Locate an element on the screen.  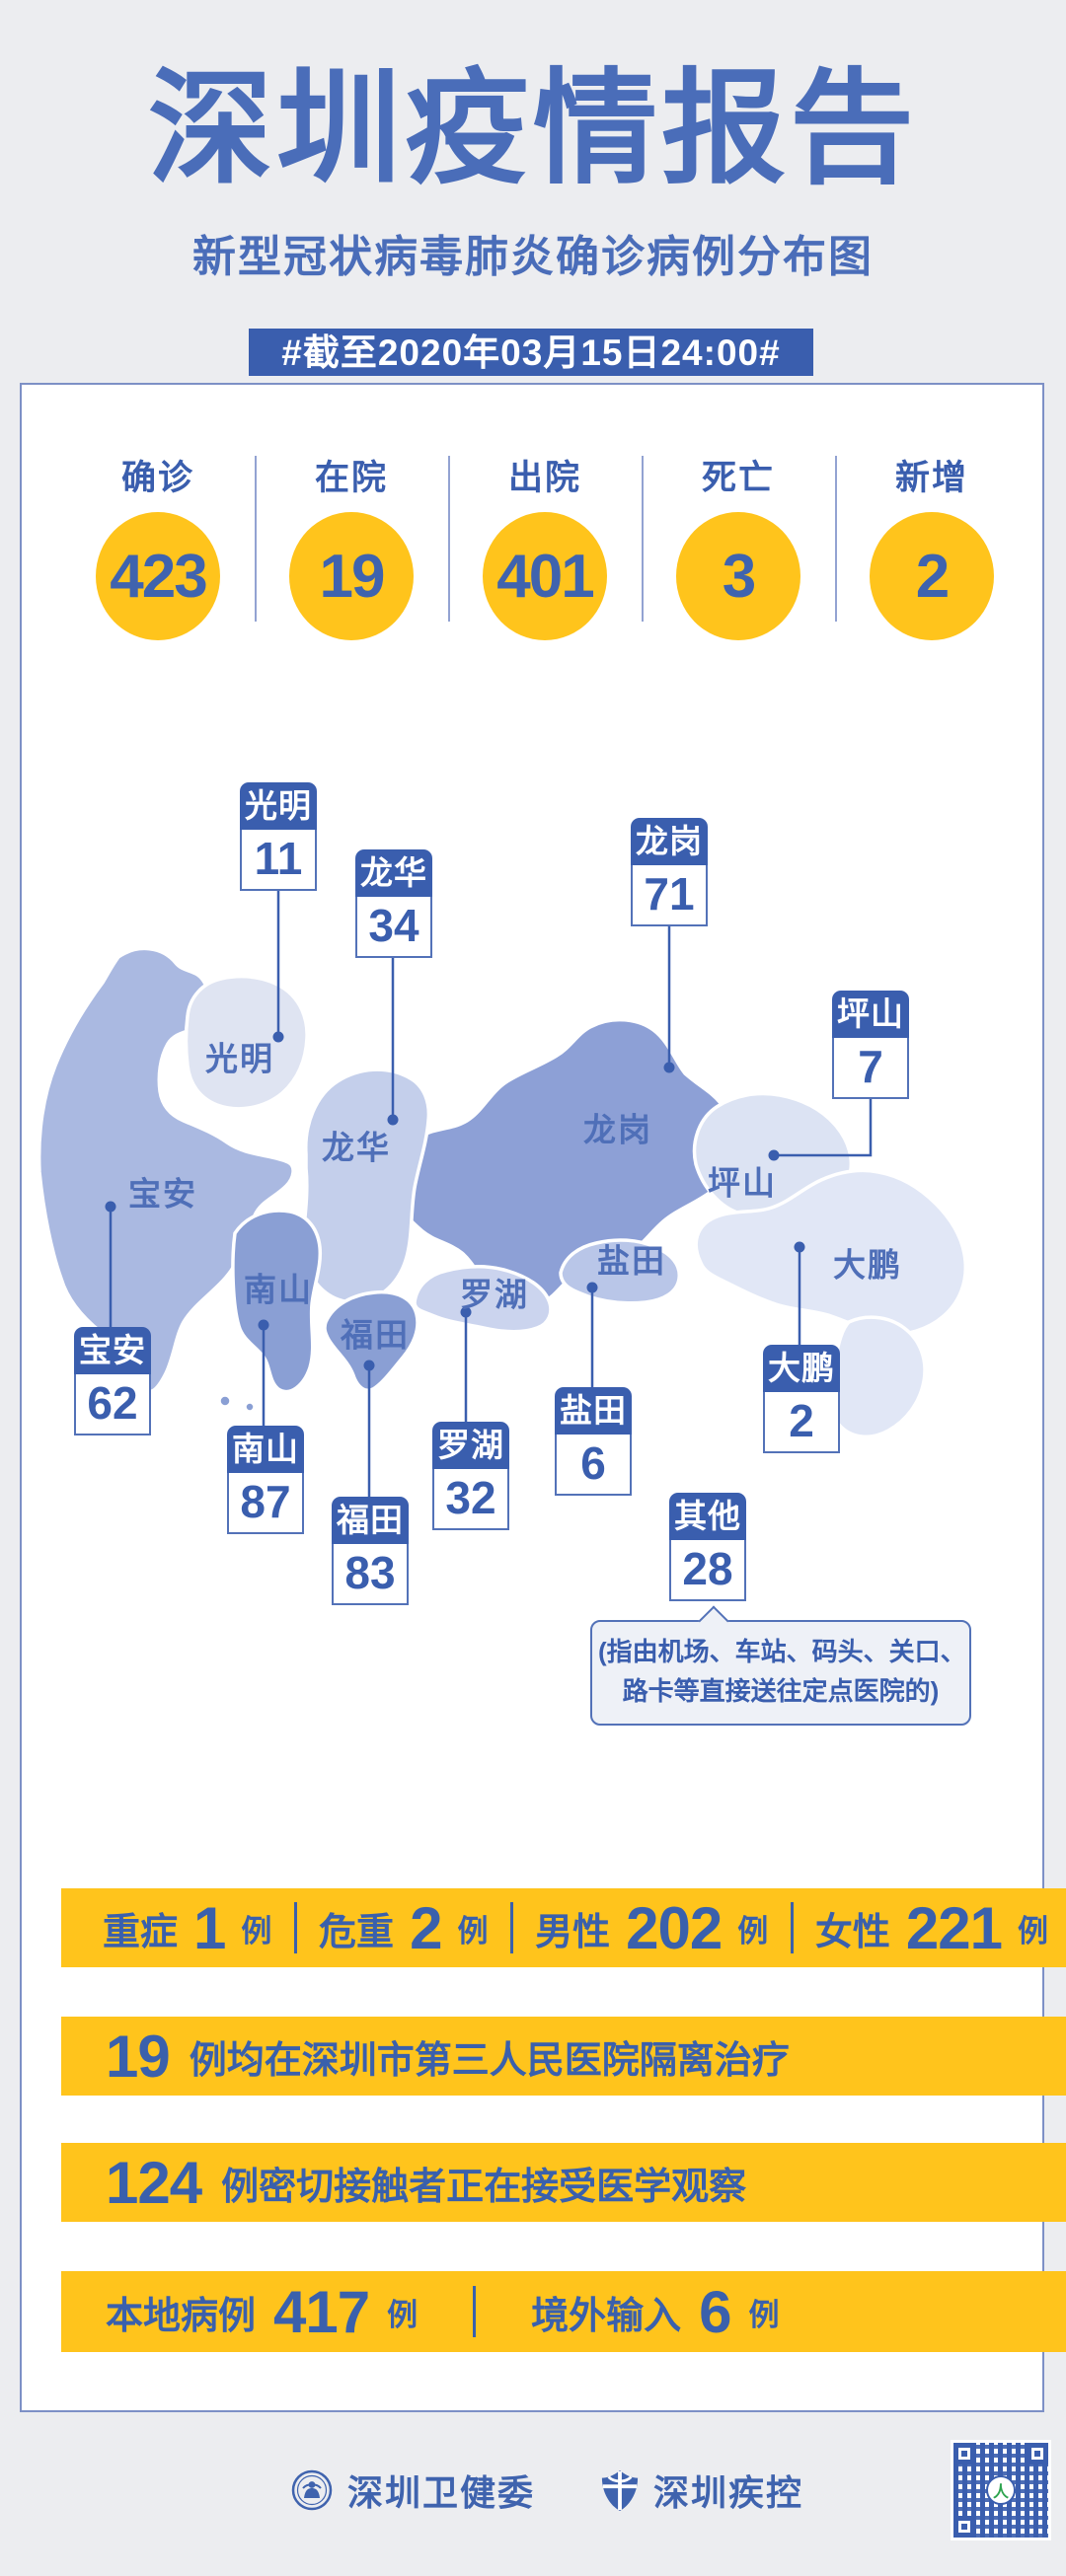
stat-value: 19 is located at coordinates (352, 576).